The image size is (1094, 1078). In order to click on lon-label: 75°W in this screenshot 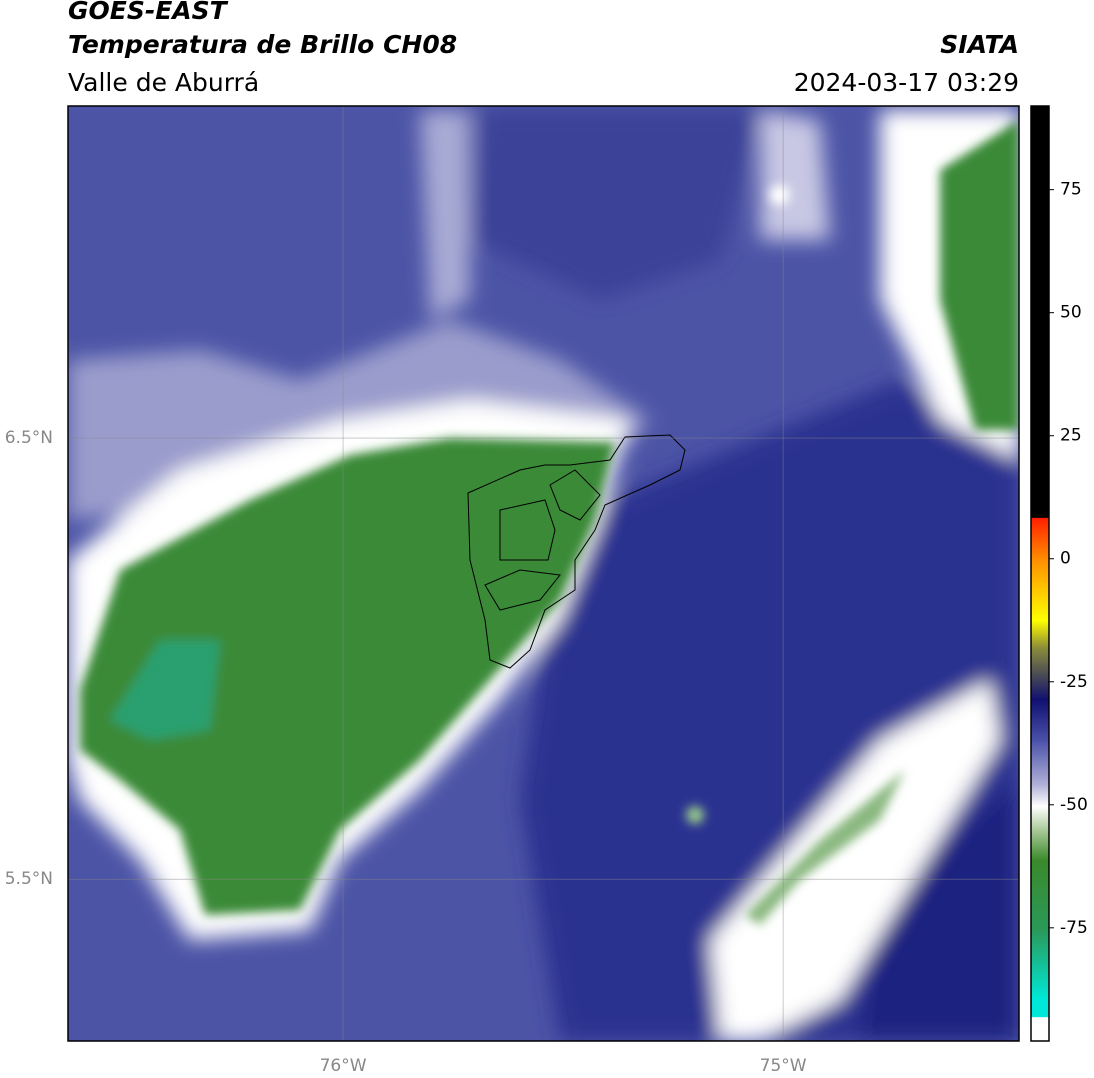, I will do `click(783, 1066)`.